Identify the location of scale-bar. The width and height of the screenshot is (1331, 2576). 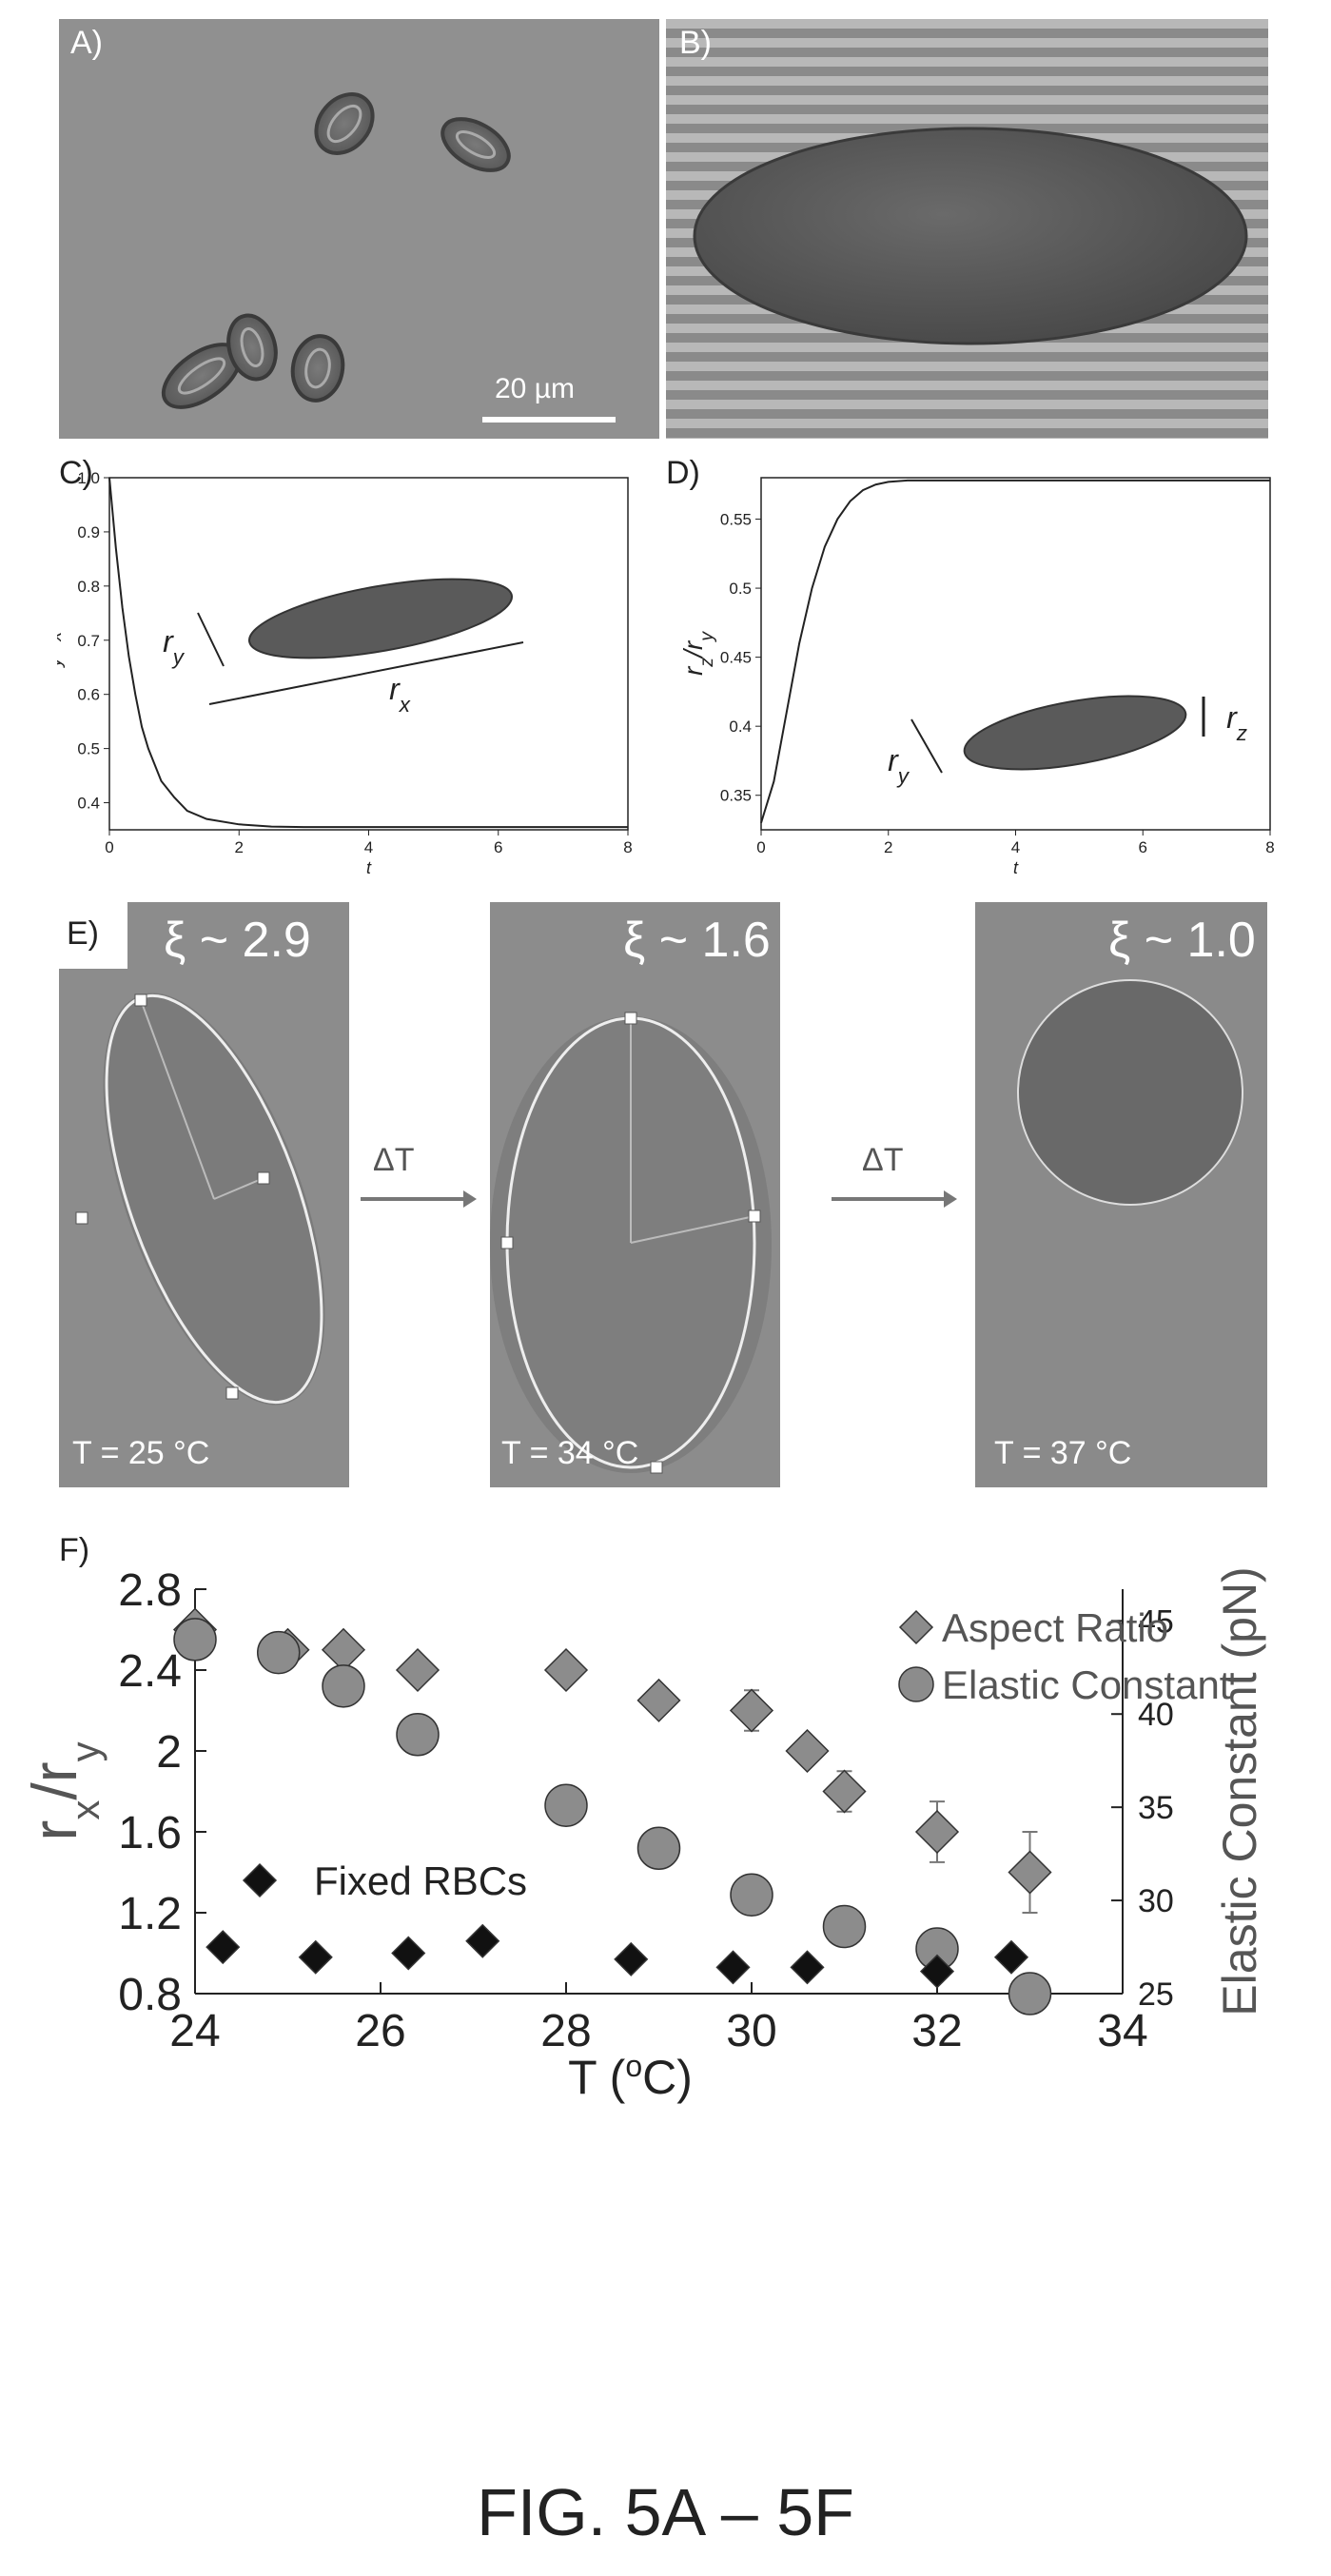
(549, 420).